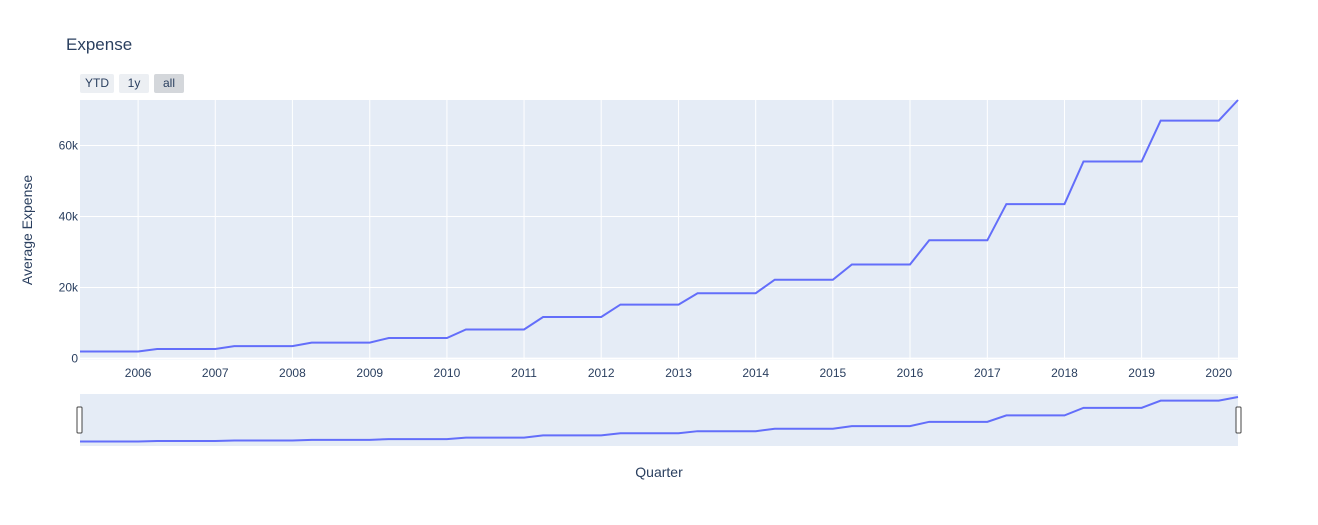 This screenshot has height=525, width=1318. I want to click on y-tick-label: 60k, so click(69, 145).